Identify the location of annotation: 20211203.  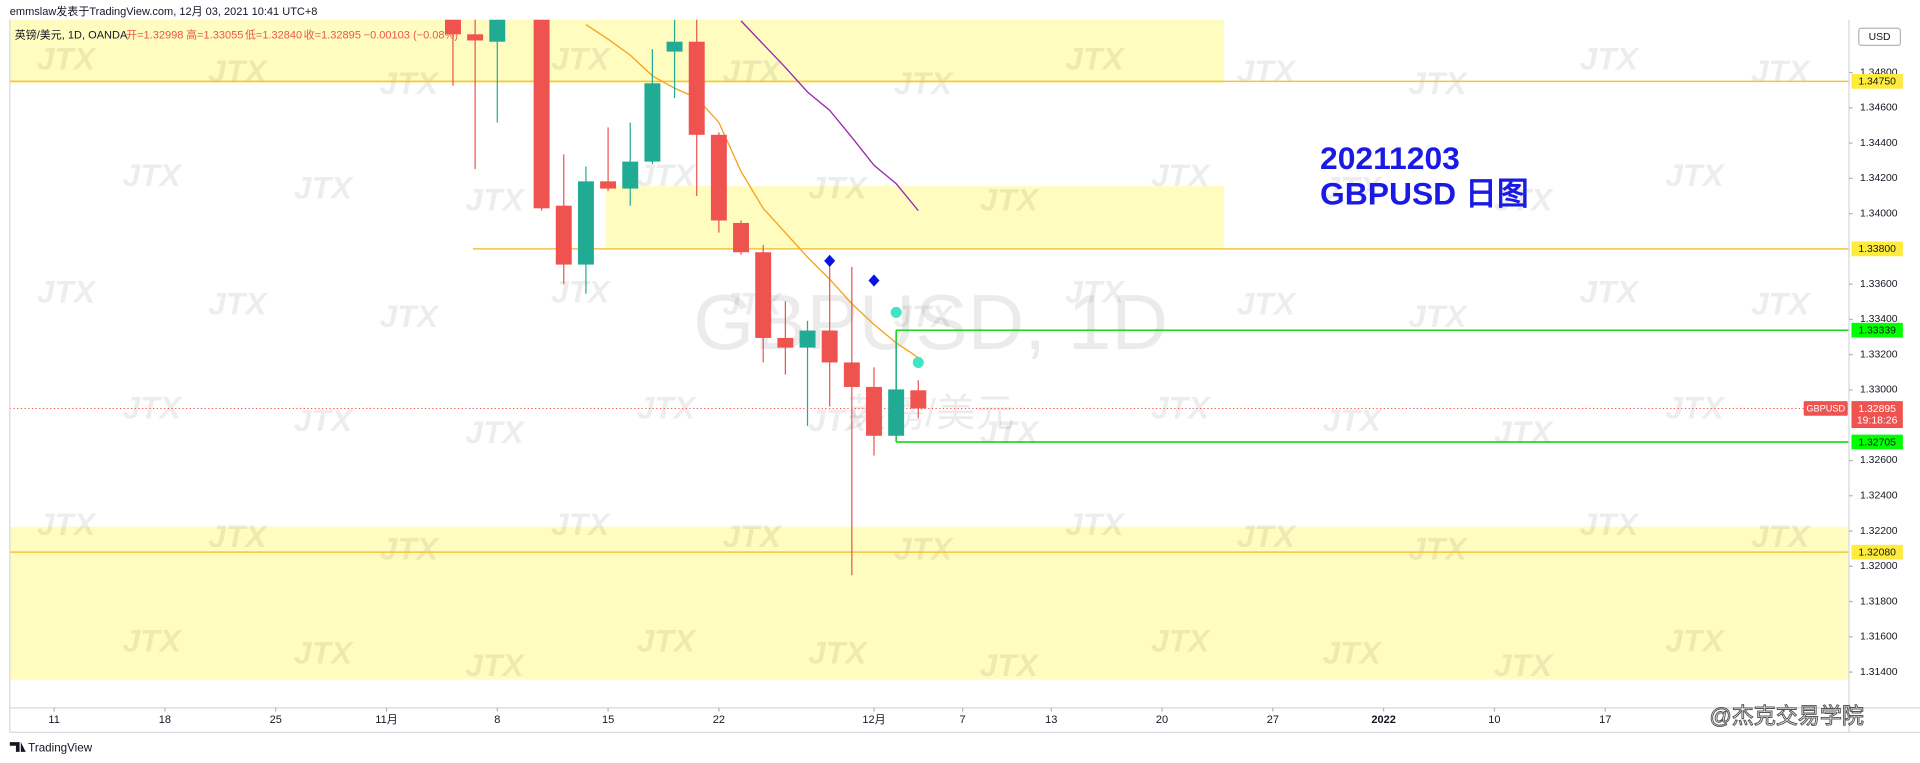
(1390, 158).